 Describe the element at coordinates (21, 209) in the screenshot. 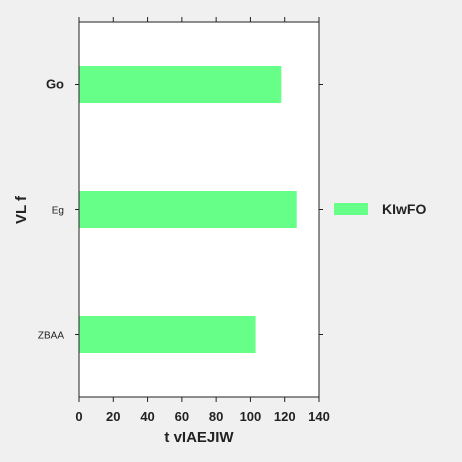

I see `y-axis-title: VL f` at that location.